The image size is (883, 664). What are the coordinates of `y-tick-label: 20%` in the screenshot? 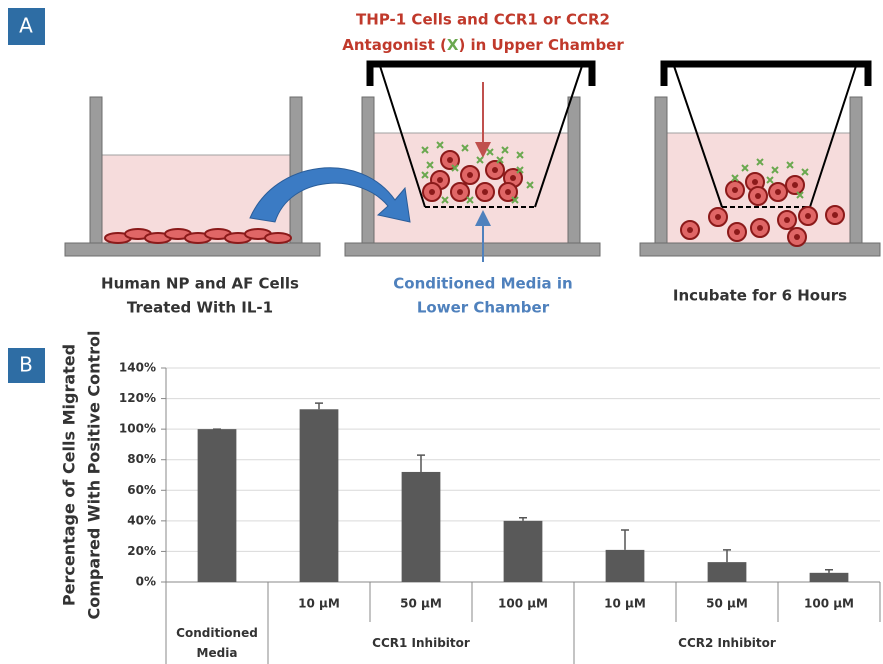 It's located at (141, 551).